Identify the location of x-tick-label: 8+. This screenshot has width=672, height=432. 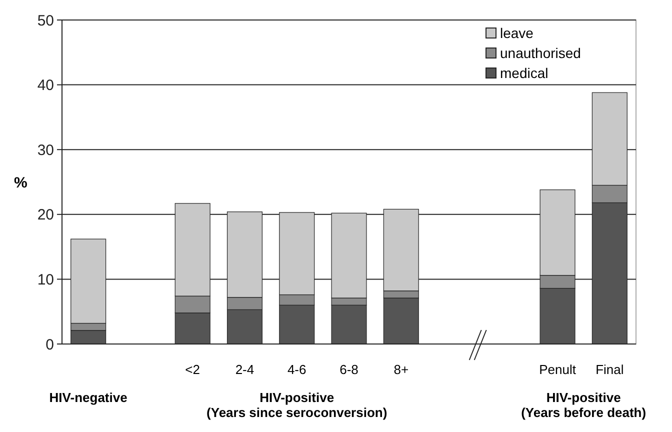
(401, 369).